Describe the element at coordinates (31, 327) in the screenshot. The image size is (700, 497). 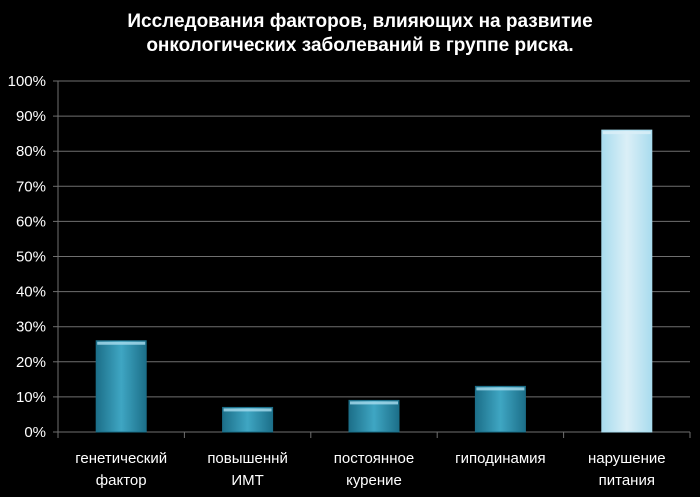
I see `y-tick-label: 30%` at that location.